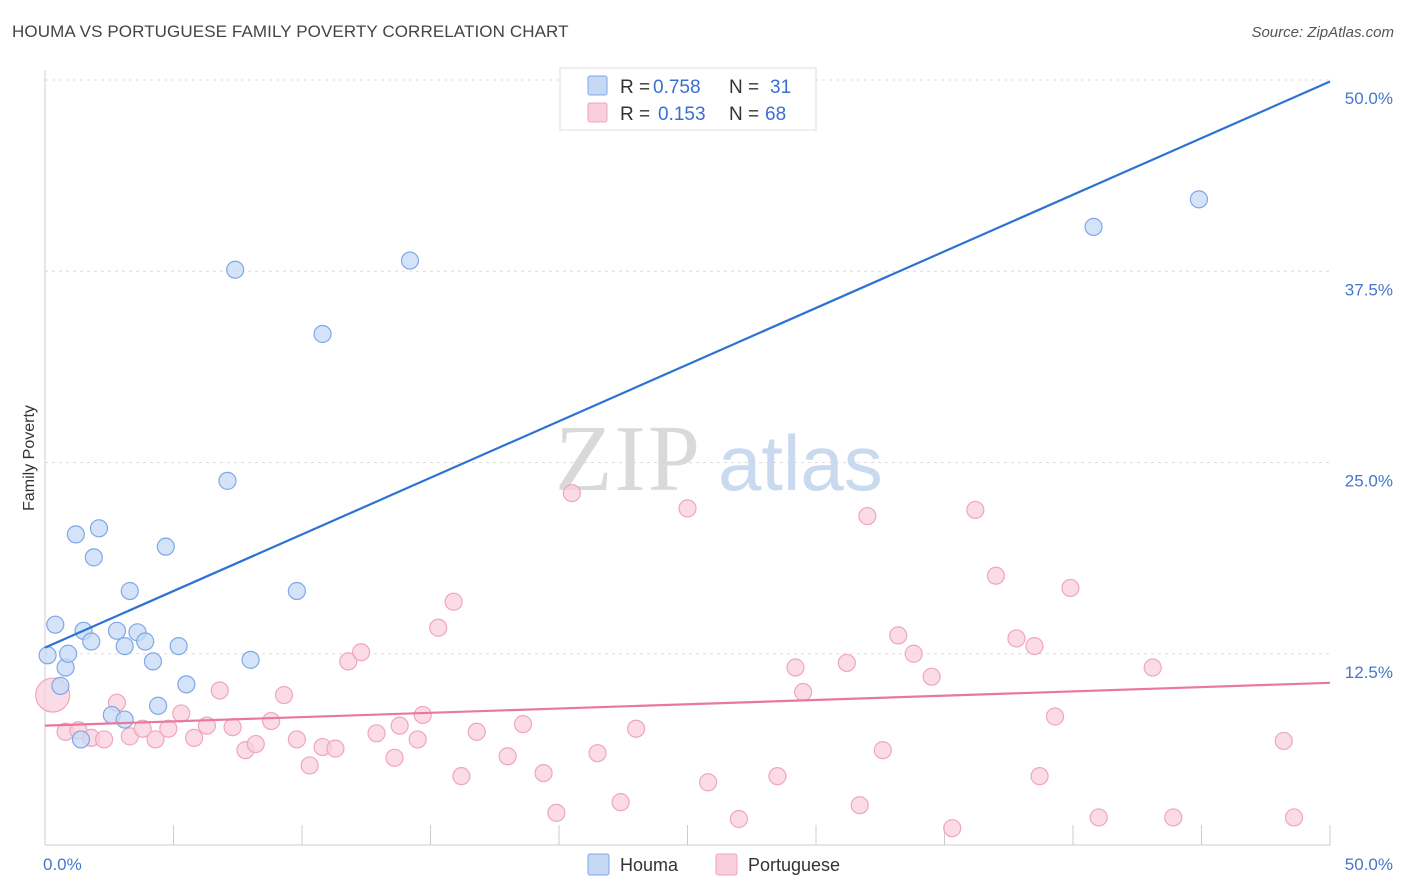  I want to click on bottom-legend-swatch-houma, so click(598, 864).